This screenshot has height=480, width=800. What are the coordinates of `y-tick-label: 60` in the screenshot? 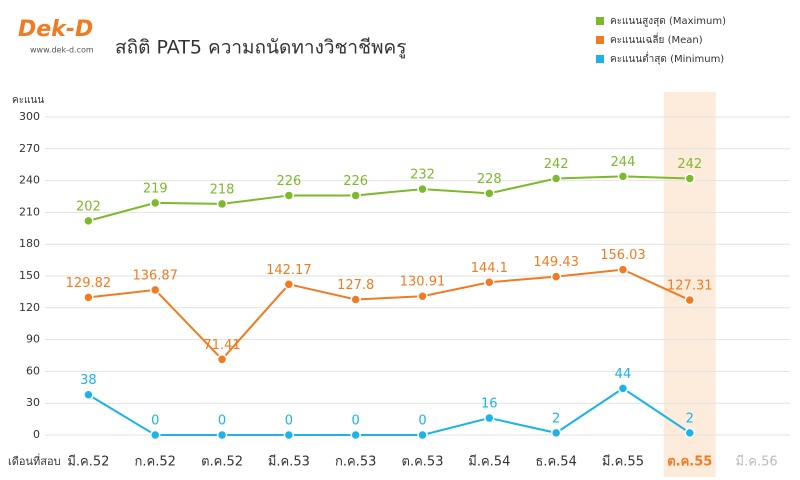 It's located at (33, 370).